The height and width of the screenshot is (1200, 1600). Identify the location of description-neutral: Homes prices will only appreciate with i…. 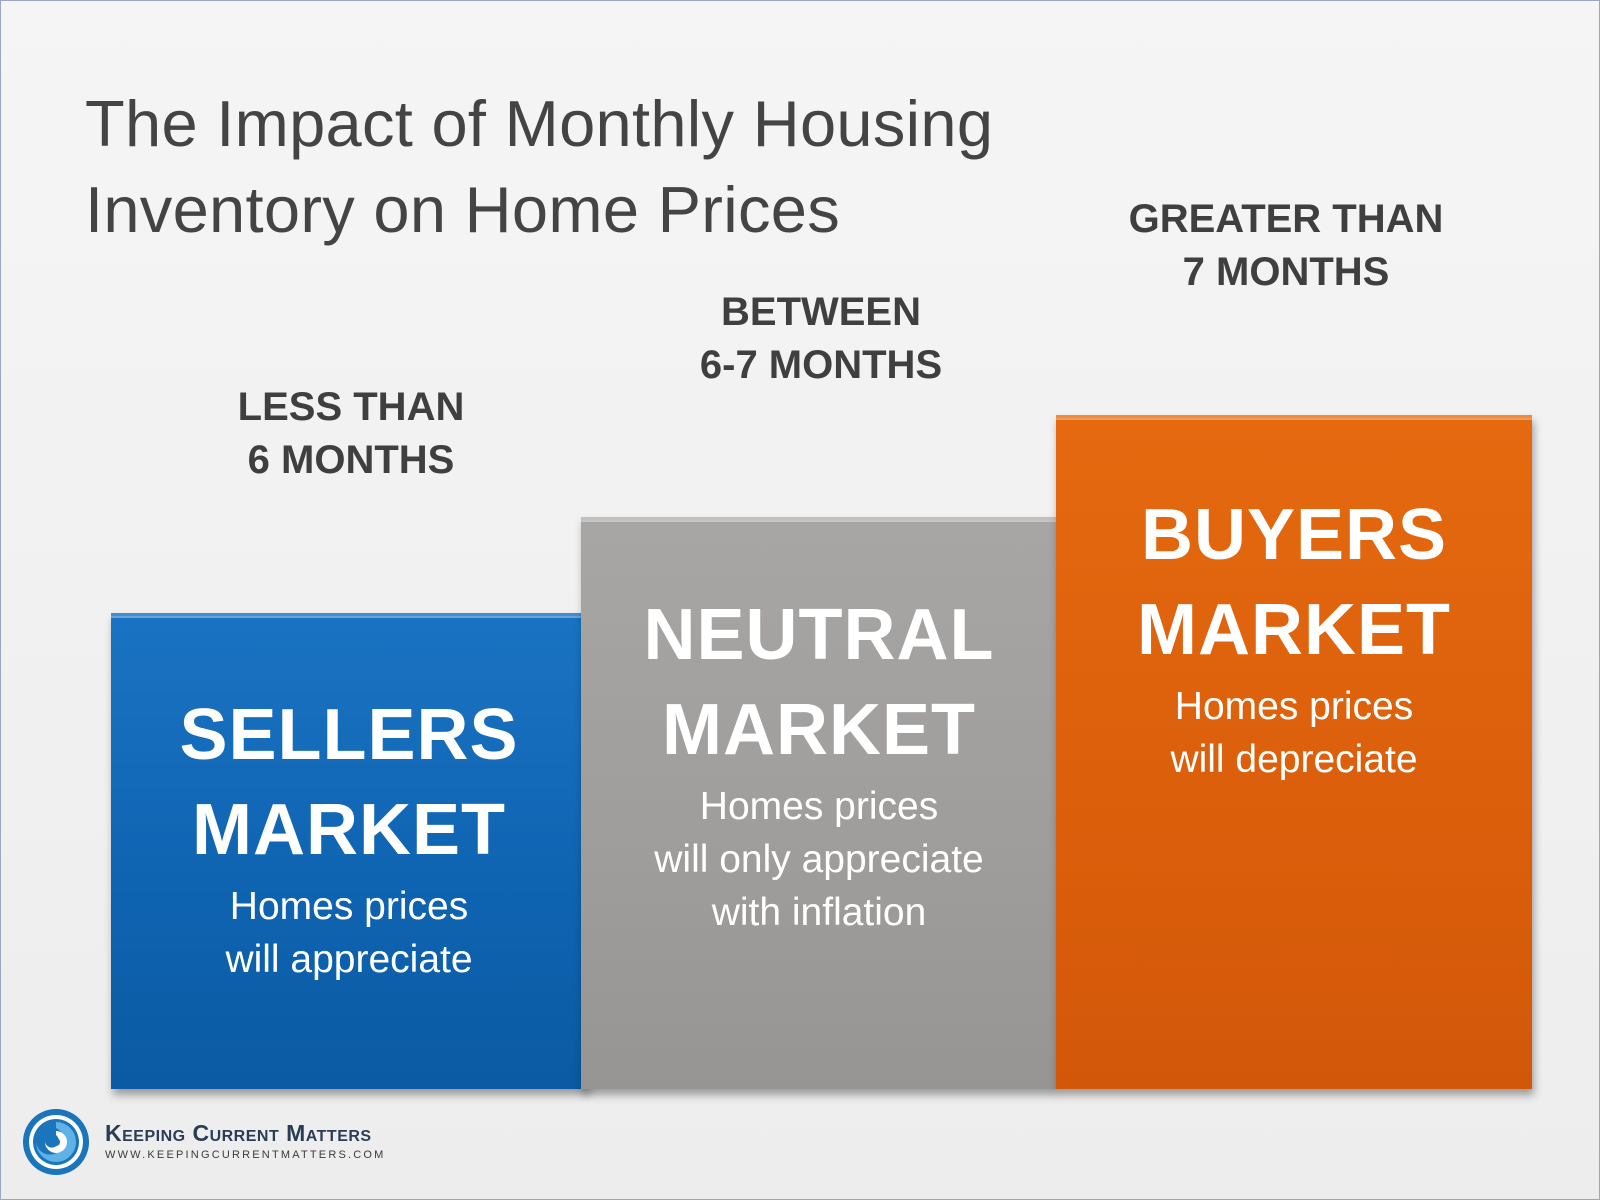
(819, 859).